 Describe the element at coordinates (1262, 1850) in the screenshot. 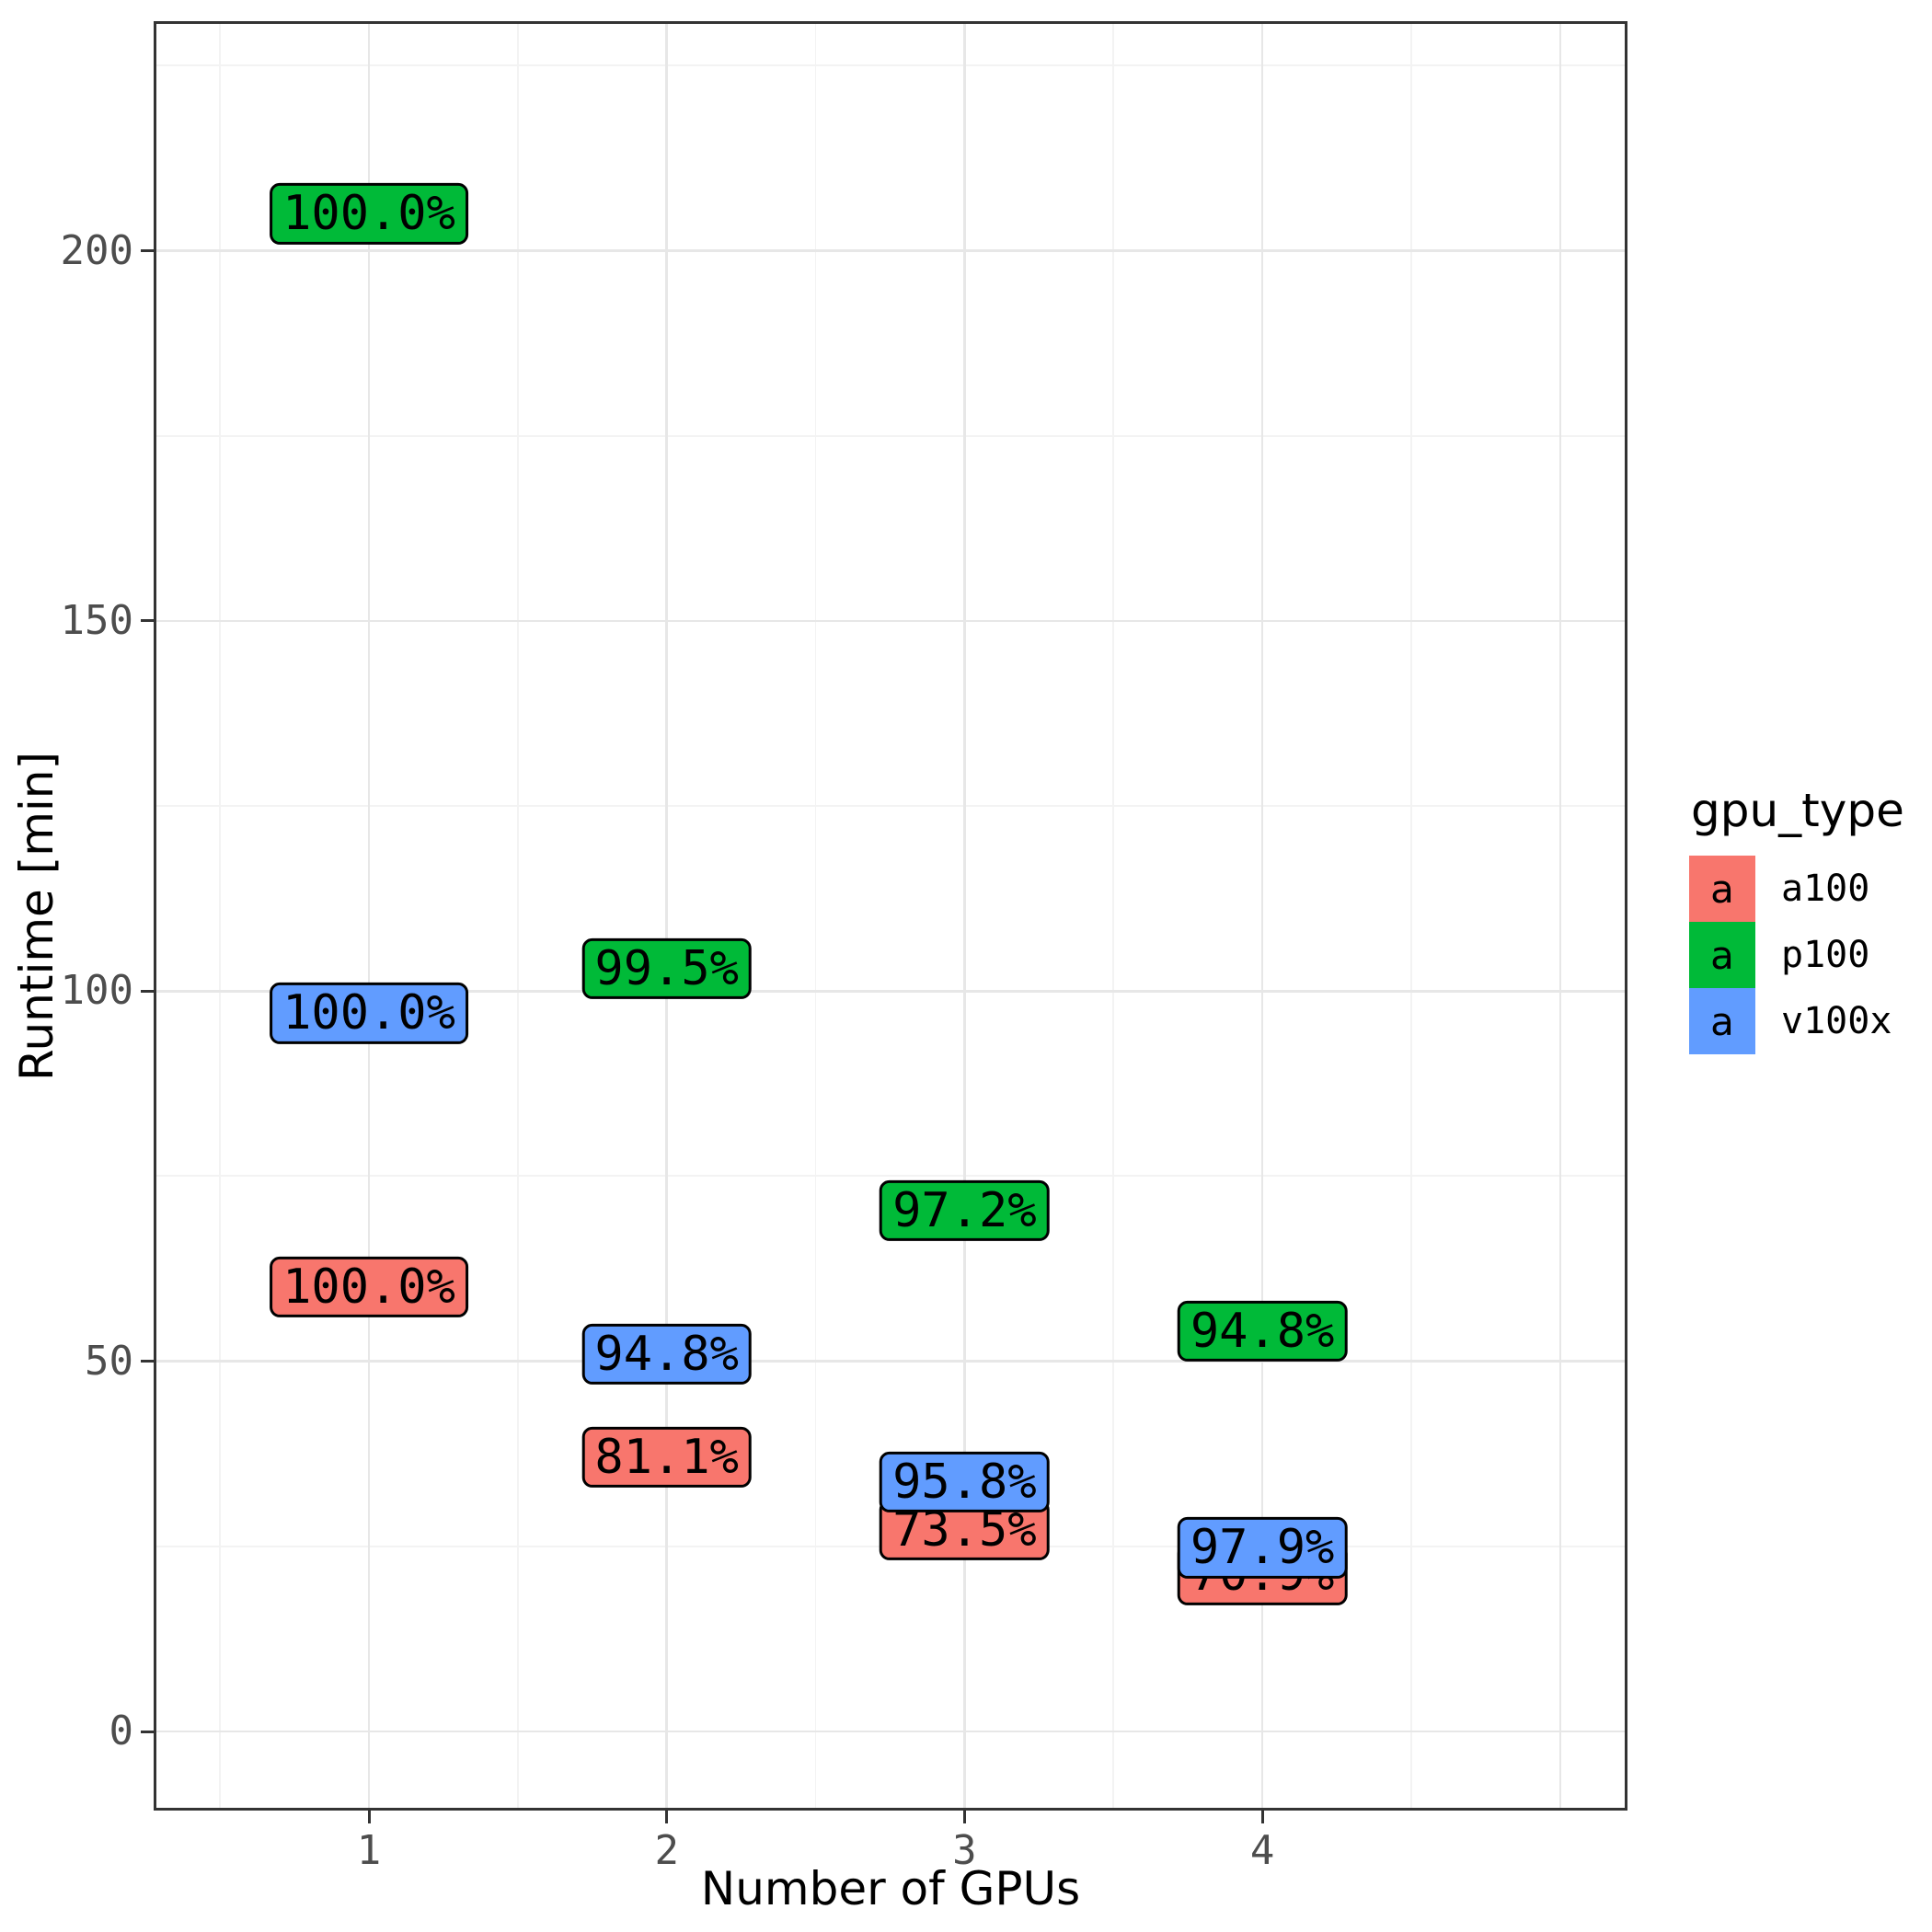

I see `x-tick-label: 4` at that location.